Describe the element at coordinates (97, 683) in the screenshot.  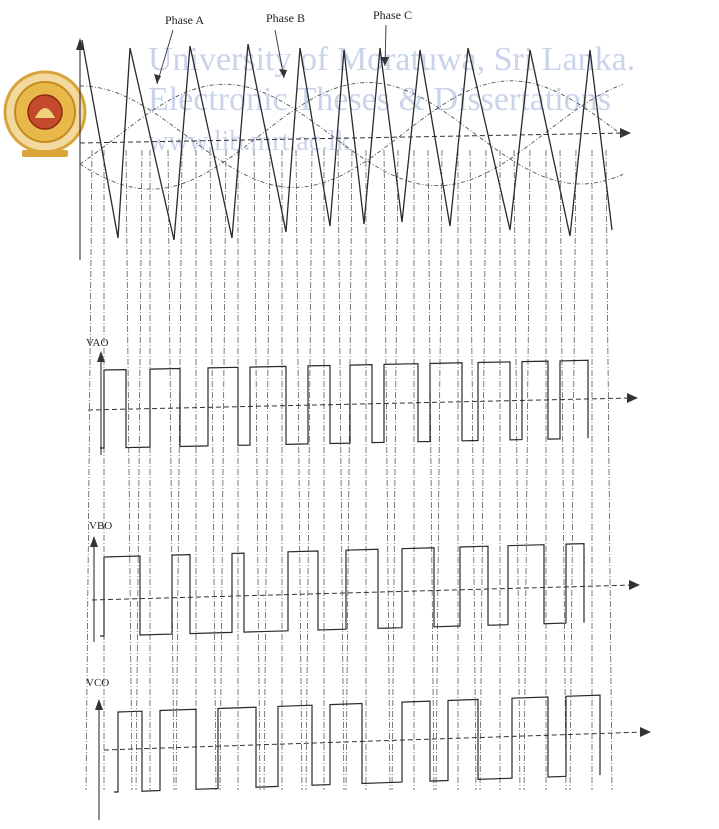
I see `vco-label: VCO` at that location.